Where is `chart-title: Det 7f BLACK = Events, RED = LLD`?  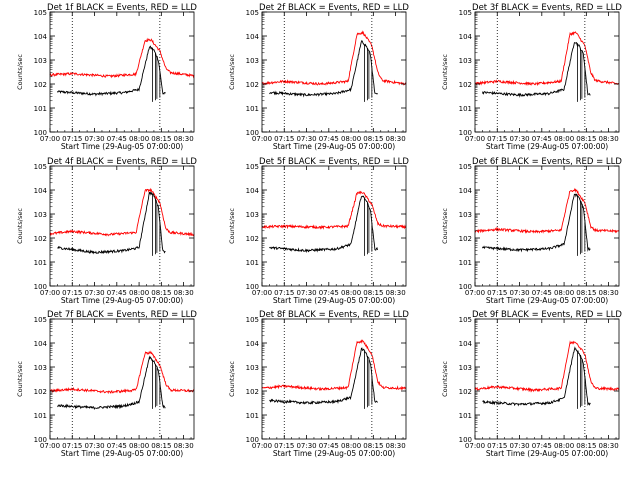 chart-title: Det 7f BLACK = Events, RED = LLD is located at coordinates (122, 315).